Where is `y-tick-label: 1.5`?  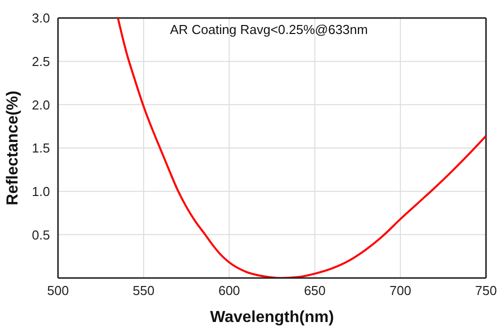
y-tick-label: 1.5 is located at coordinates (41, 148).